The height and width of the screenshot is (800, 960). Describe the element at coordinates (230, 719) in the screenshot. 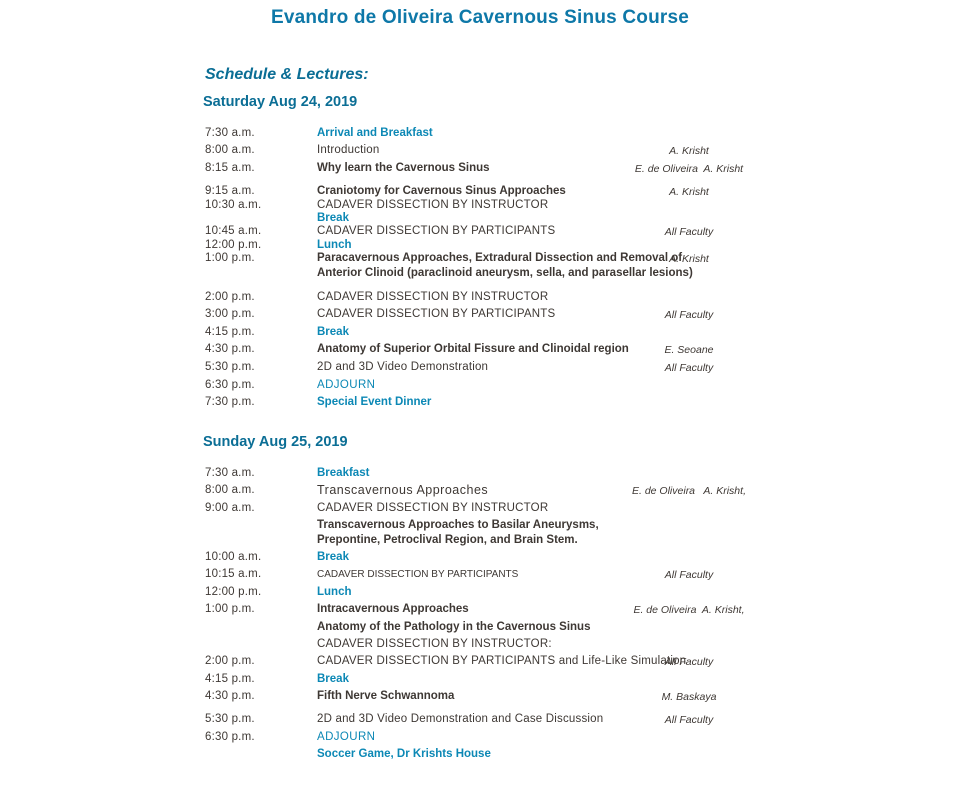

I see `time-cell: 5:30 p.m.` at that location.